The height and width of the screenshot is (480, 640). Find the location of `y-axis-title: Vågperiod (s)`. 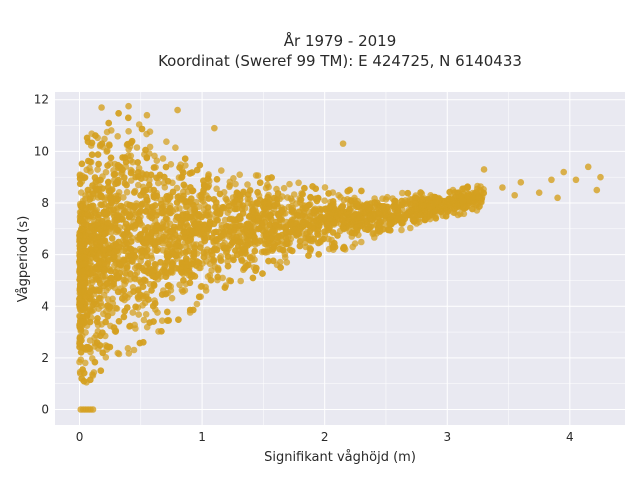

y-axis-title: Vågperiod (s) is located at coordinates (23, 259).